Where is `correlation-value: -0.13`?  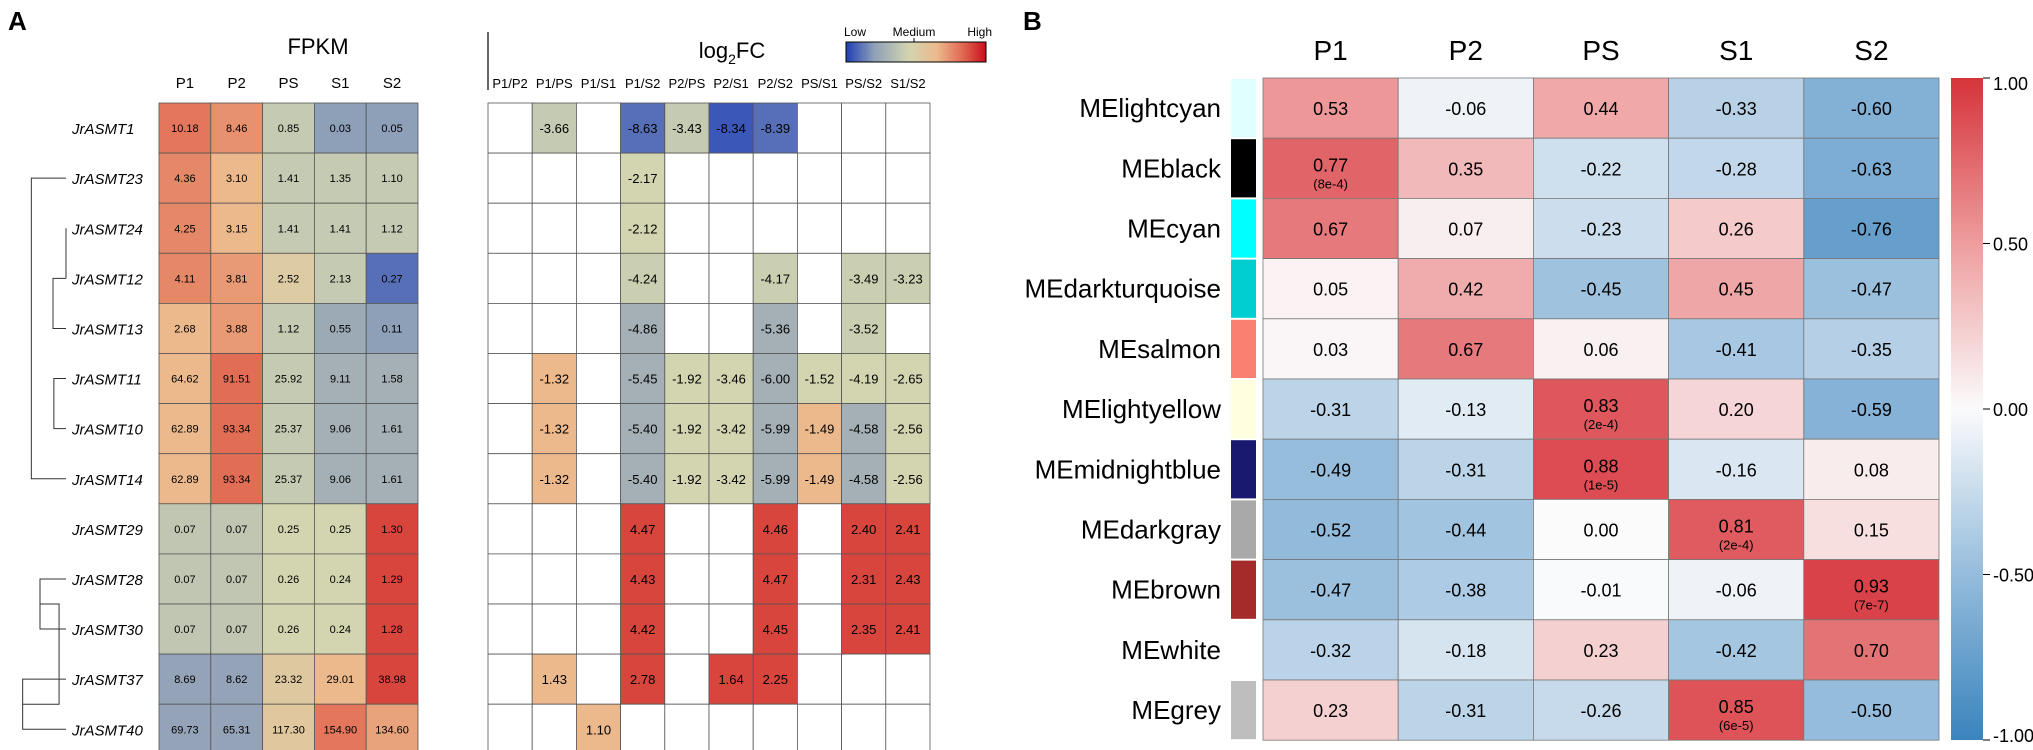 correlation-value: -0.13 is located at coordinates (1465, 410).